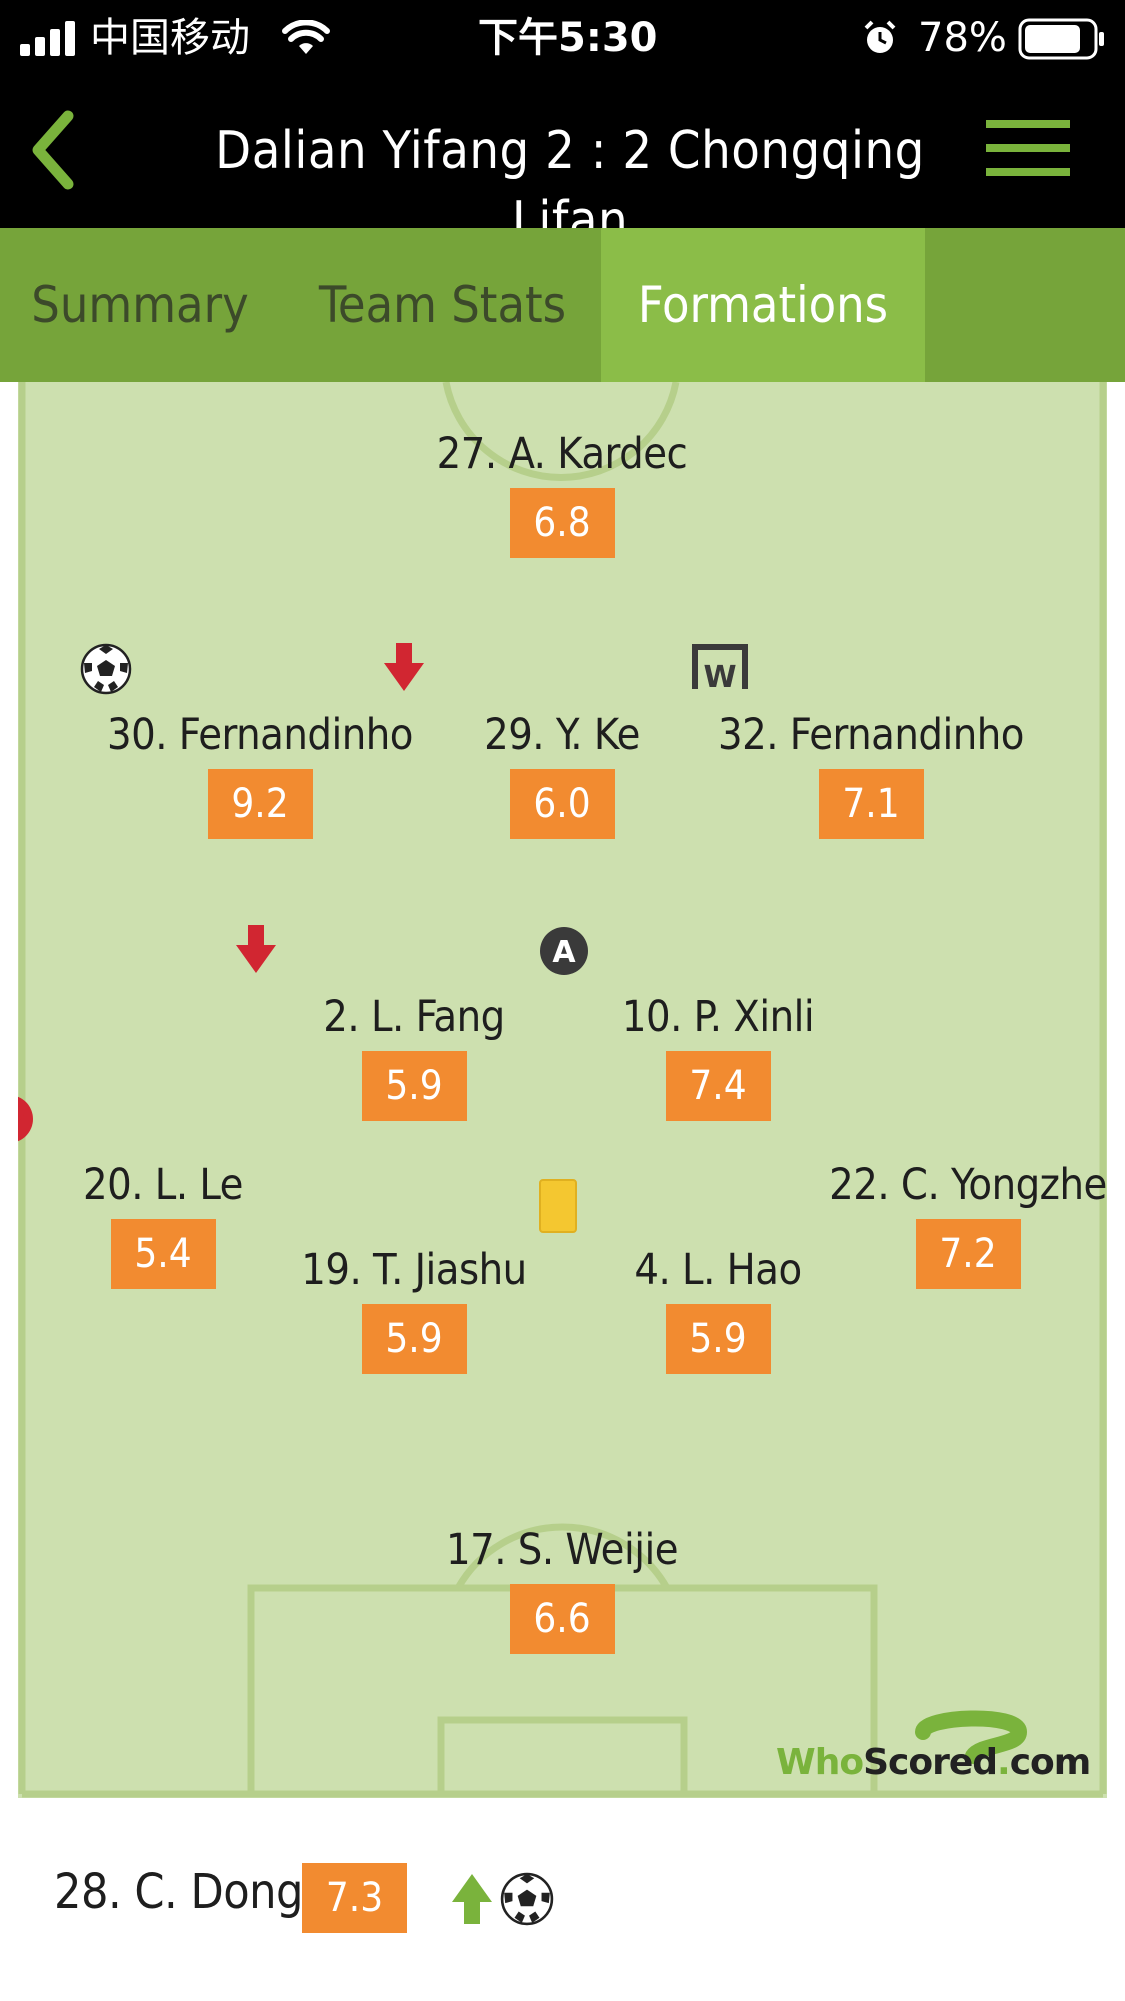  I want to click on logo-com: com, so click(1050, 1762).